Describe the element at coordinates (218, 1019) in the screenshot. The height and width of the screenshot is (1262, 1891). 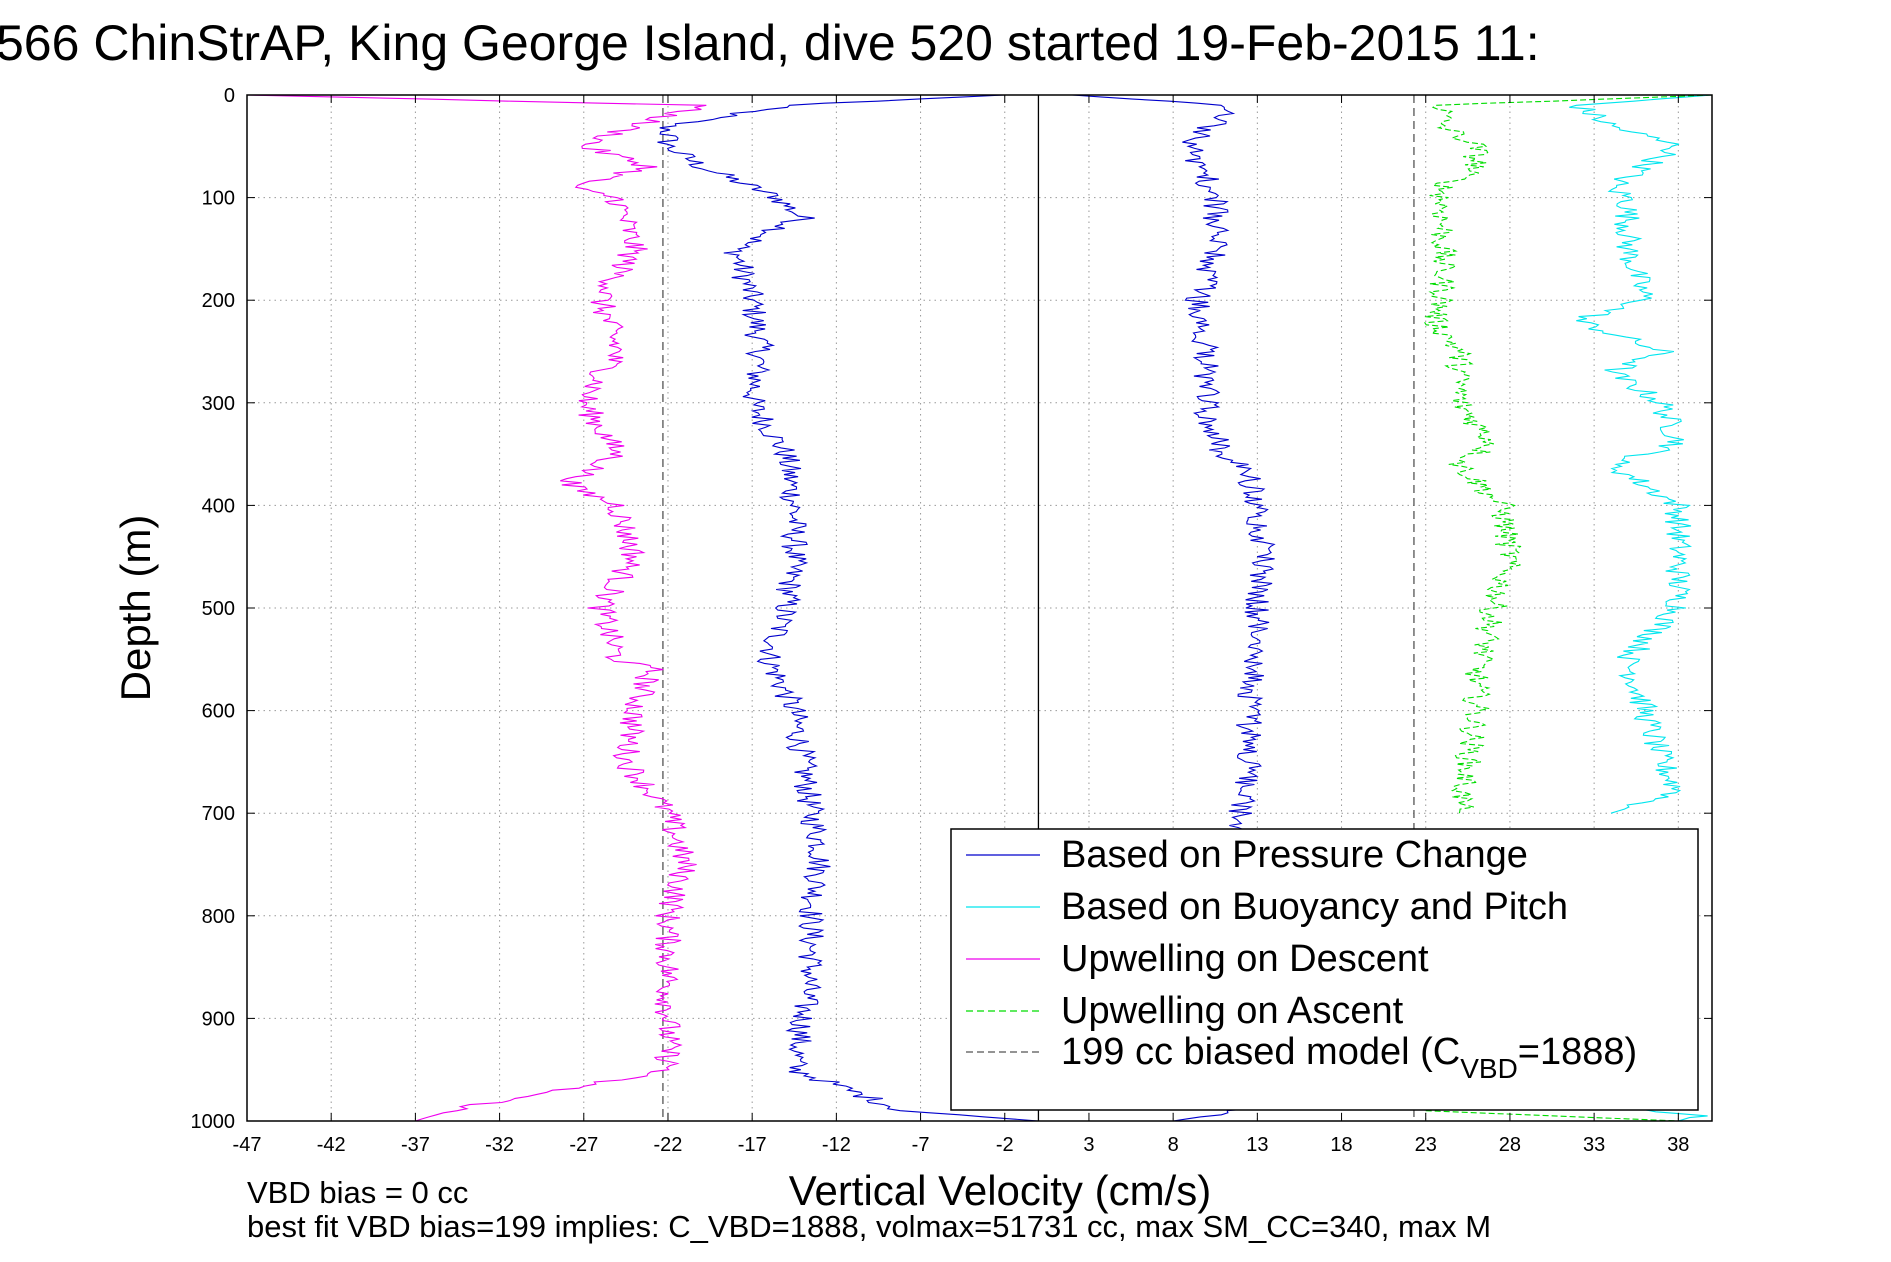
I see `y-tick-label: 900` at that location.